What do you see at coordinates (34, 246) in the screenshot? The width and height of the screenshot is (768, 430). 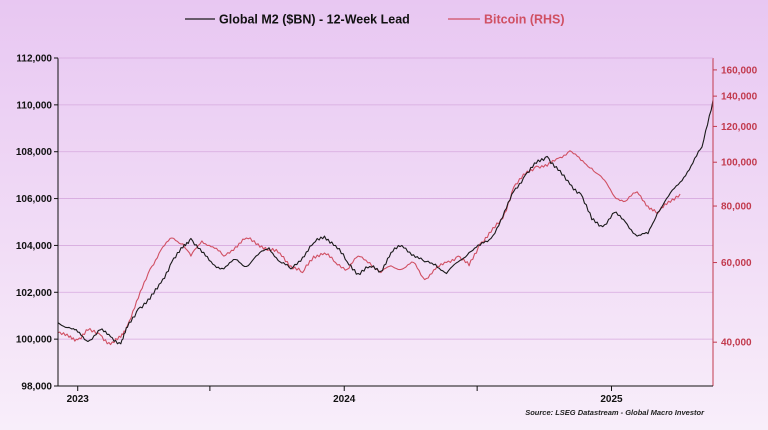 I see `left-tick-label: 104,000` at bounding box center [34, 246].